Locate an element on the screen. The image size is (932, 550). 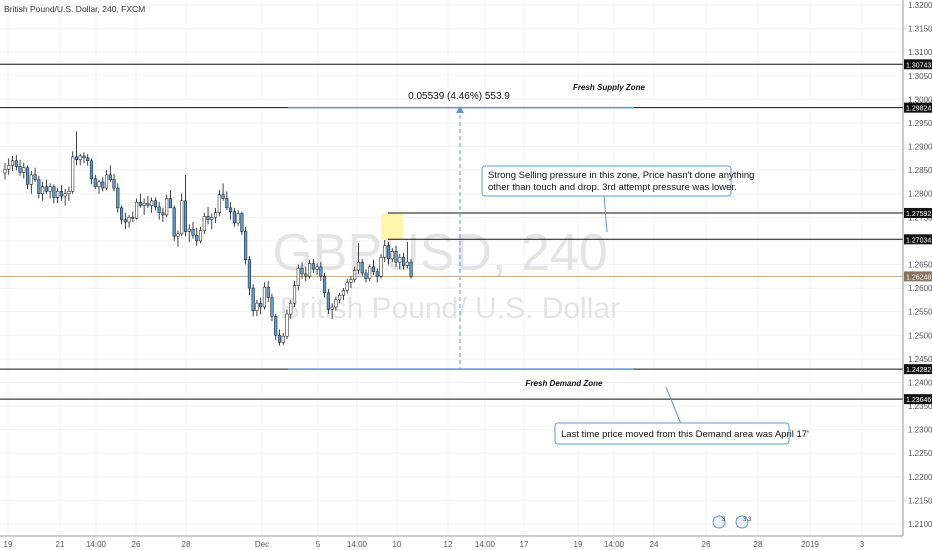
chart-title: British Pound/U.S. Dollar, 240, FXCM is located at coordinates (74, 9).